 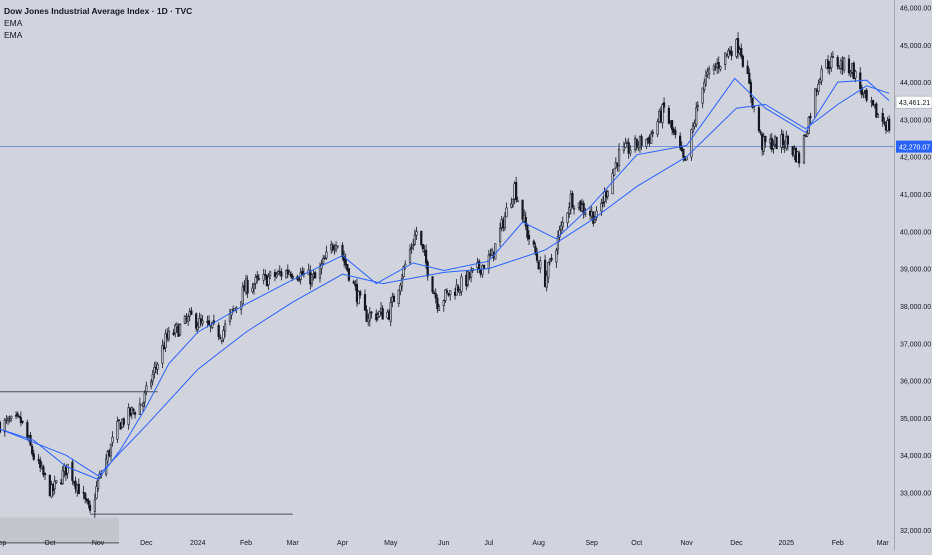 What do you see at coordinates (913, 275) in the screenshot?
I see `price-scale` at bounding box center [913, 275].